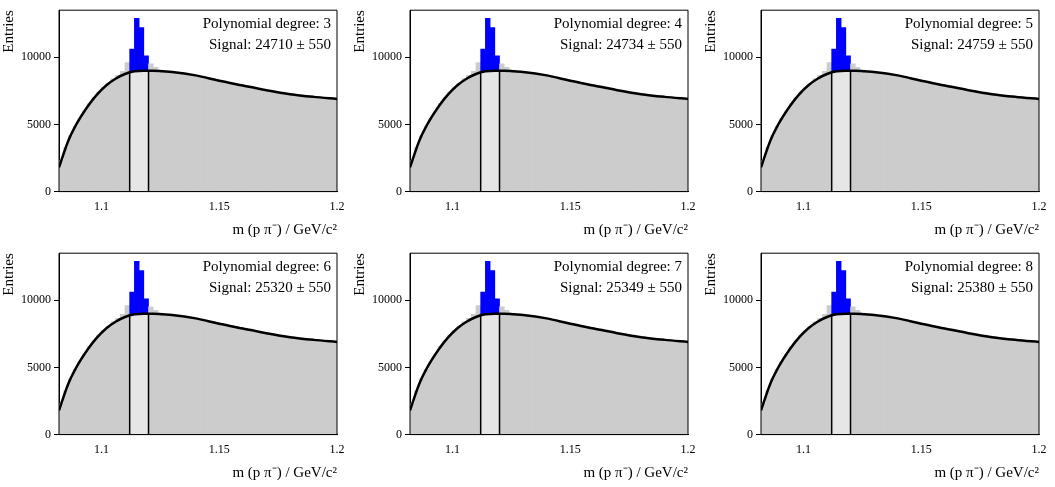 The width and height of the screenshot is (1055, 487). What do you see at coordinates (618, 265) in the screenshot?
I see `annotation: Polynomial degree: 7` at bounding box center [618, 265].